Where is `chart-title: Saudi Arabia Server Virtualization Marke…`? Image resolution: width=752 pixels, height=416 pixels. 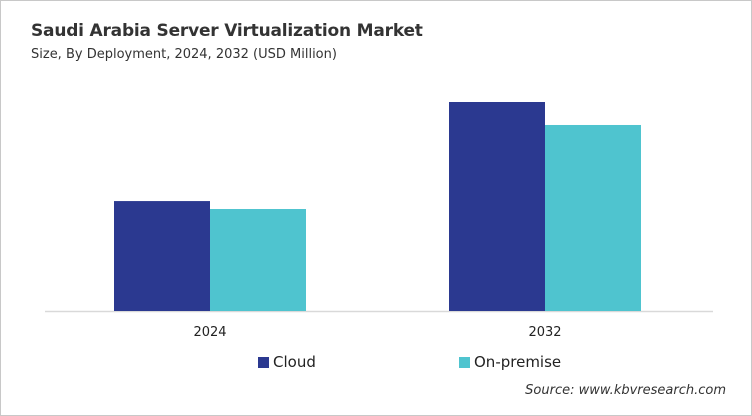 chart-title: Saudi Arabia Server Virtualization Marke… is located at coordinates (227, 31).